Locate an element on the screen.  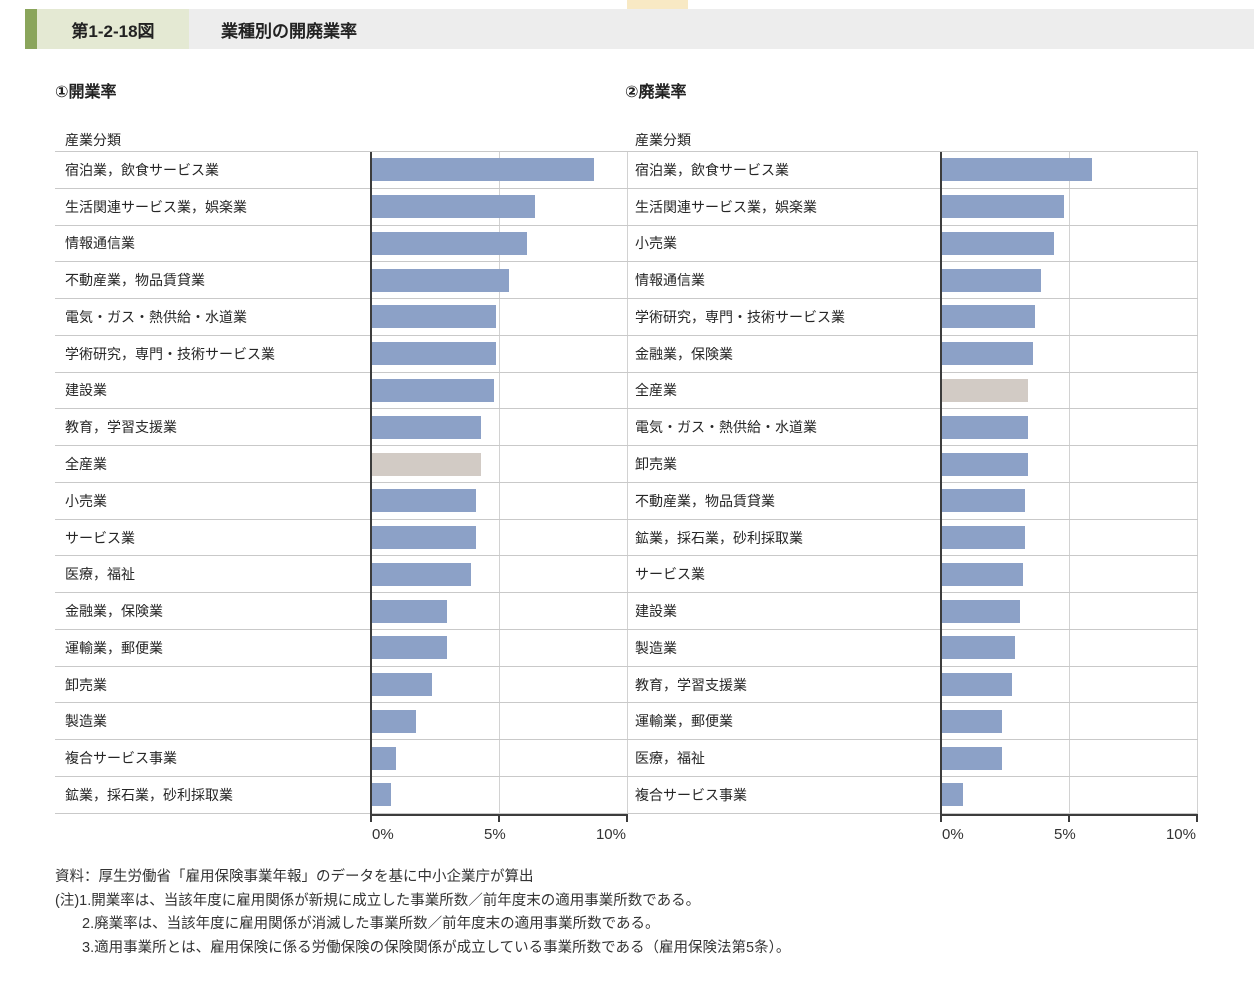
chart-row: 電気・ガス・熱供給・水道業 is located at coordinates (341, 317).